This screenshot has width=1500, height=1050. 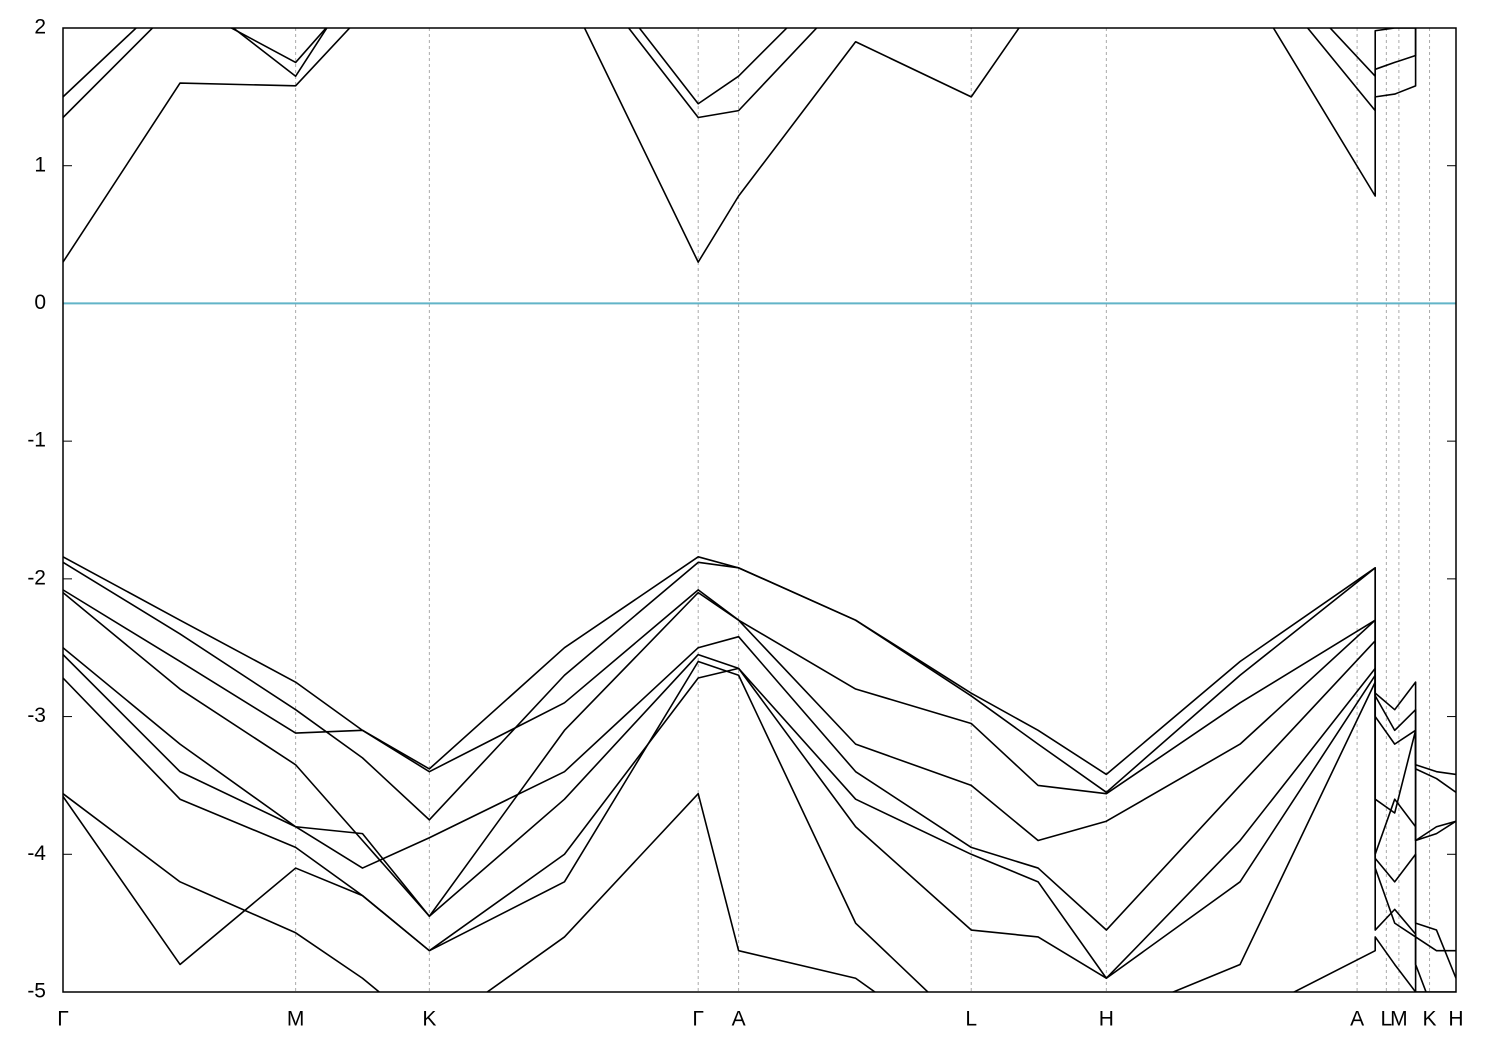 What do you see at coordinates (40, 27) in the screenshot?
I see `y-tick-label: 2` at bounding box center [40, 27].